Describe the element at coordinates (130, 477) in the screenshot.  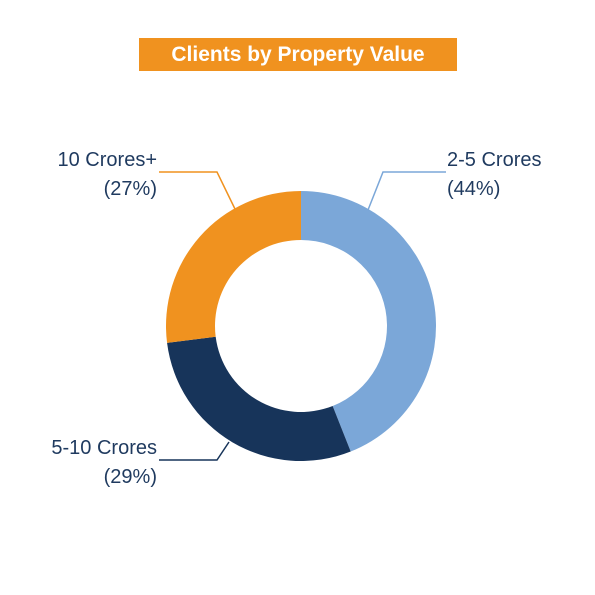
I see `slice-percent-5-10-crores: (29%)` at that location.